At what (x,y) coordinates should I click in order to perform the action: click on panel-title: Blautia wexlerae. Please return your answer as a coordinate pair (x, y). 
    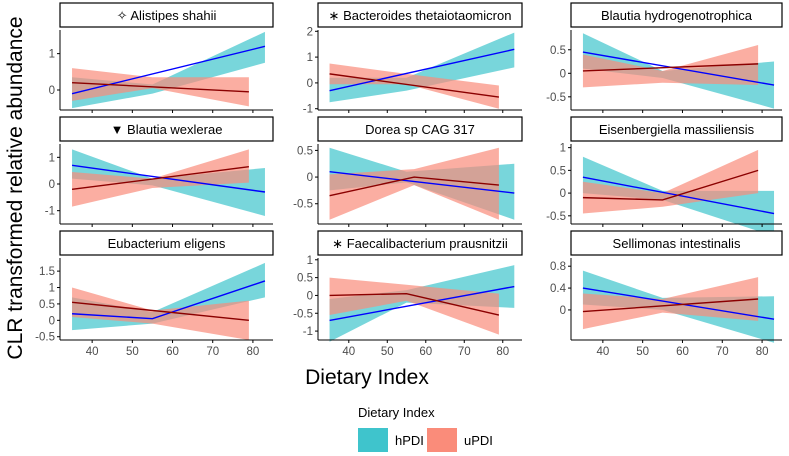
    Looking at the image, I should click on (174, 129).